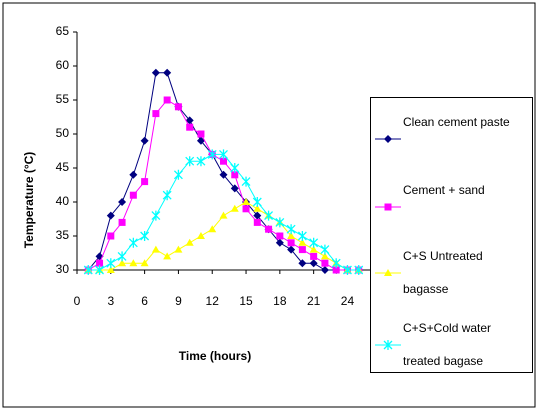  I want to click on x-tick-label: 3, so click(110, 301).